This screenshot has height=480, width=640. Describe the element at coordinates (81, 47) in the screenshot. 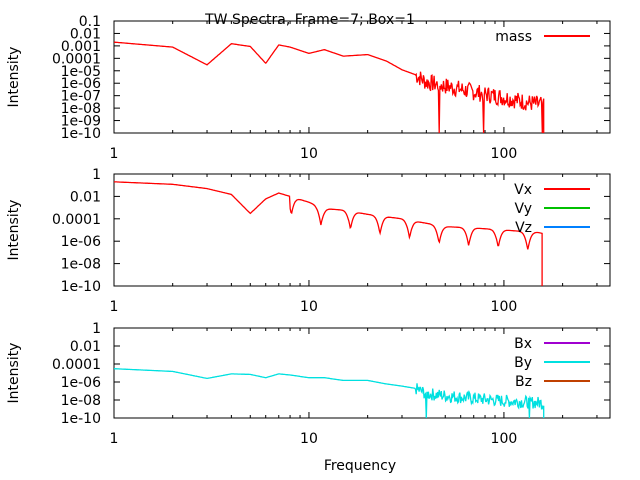

I see `y-tick-label: 0.001` at that location.